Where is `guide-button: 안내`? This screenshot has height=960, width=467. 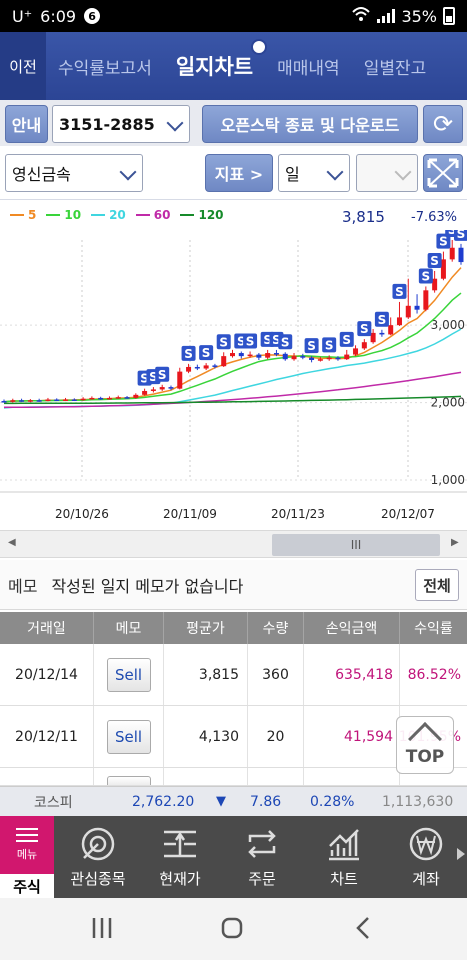 guide-button: 안내 is located at coordinates (26, 124).